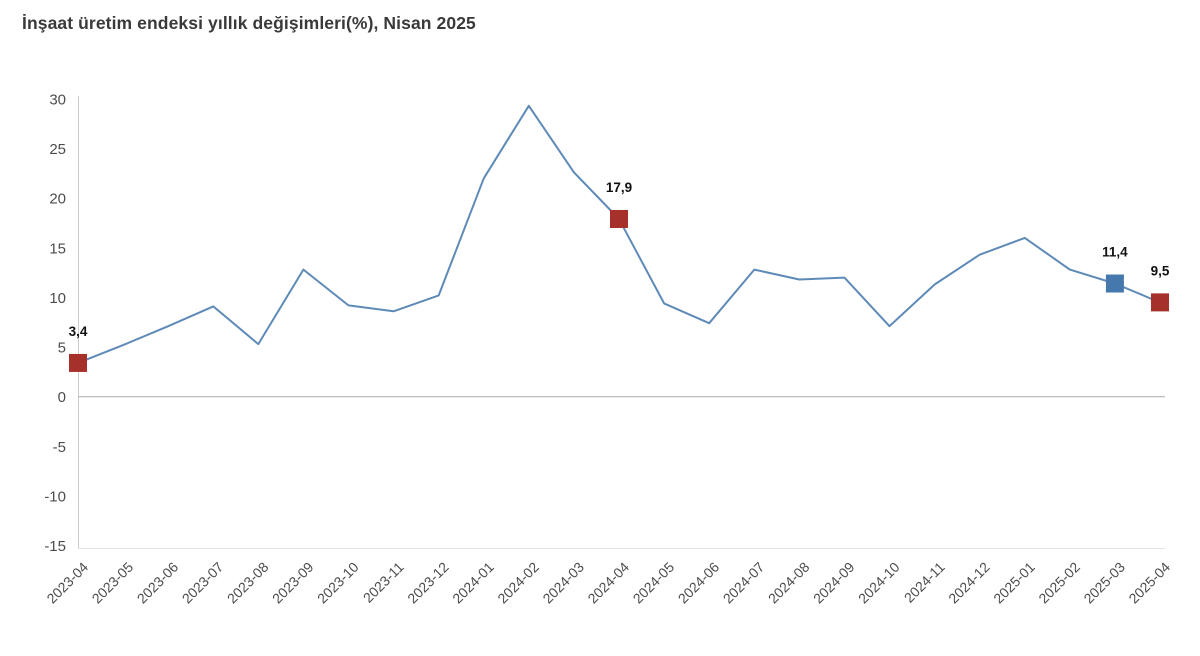 This screenshot has width=1200, height=656. I want to click on y-tick-label: -10, so click(55, 496).